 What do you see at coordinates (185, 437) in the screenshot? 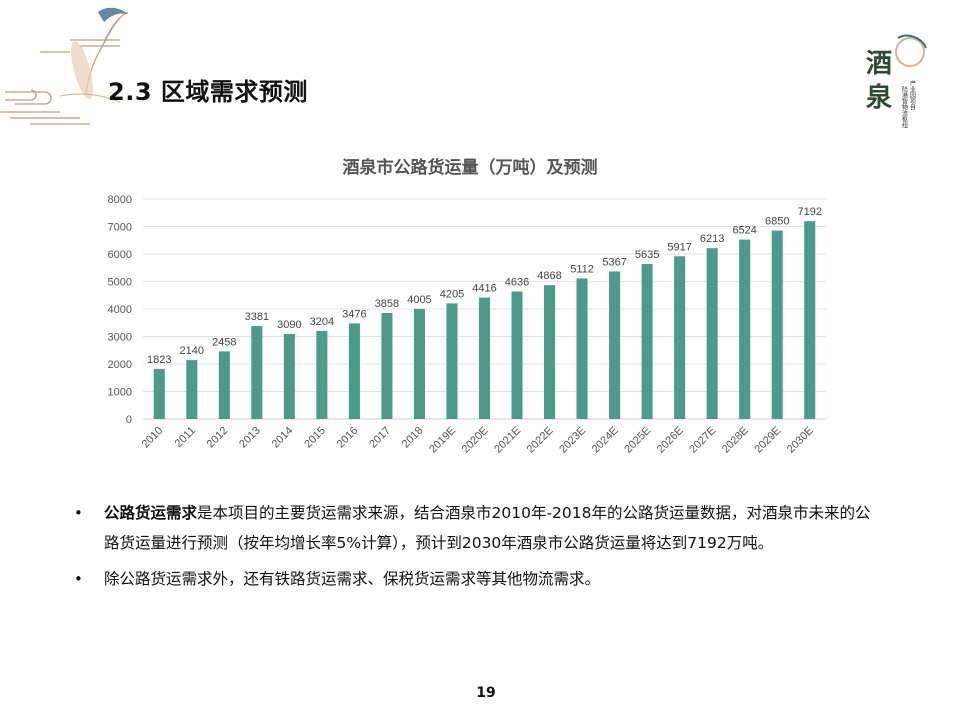
I see `x-tick-label: 2011` at bounding box center [185, 437].